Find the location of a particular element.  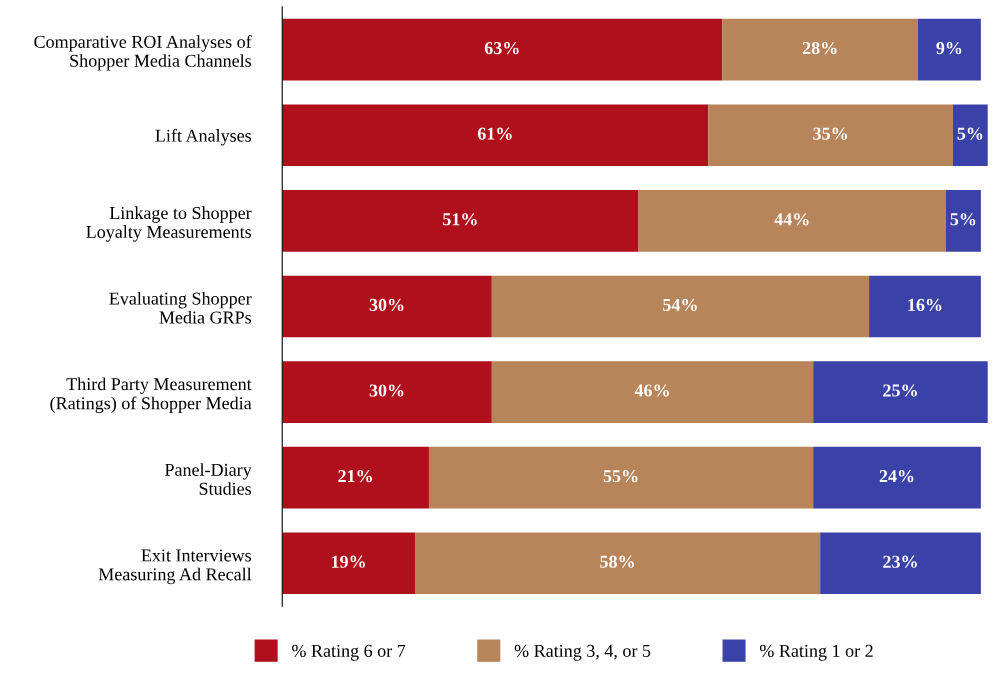

data-label: 58% is located at coordinates (617, 561).